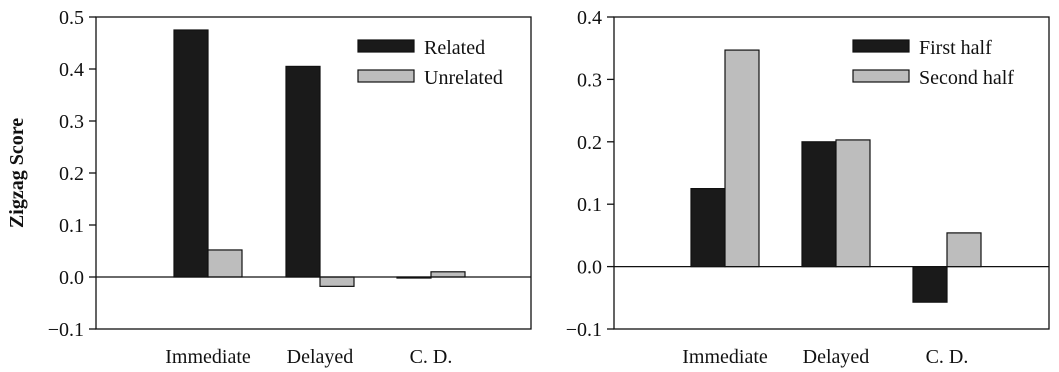 This screenshot has height=372, width=1059. I want to click on bar-second-half-delayed, so click(853, 203).